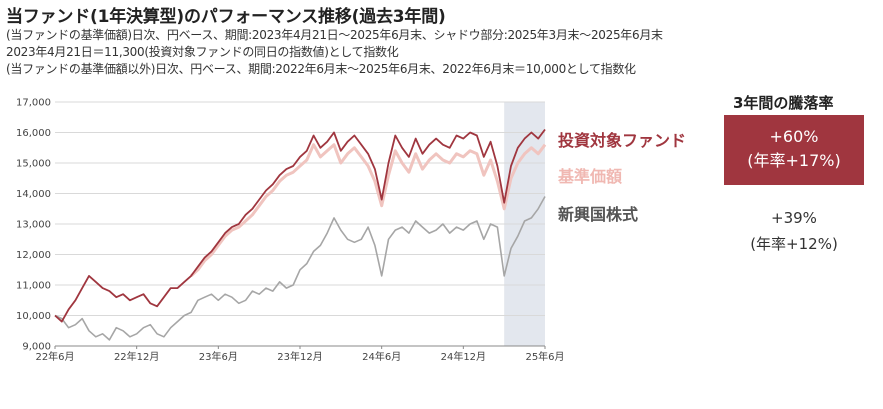 This screenshot has height=409, width=883. Describe the element at coordinates (794, 231) in the screenshot. I see `em-performance: +39% (年率+12%)` at that location.